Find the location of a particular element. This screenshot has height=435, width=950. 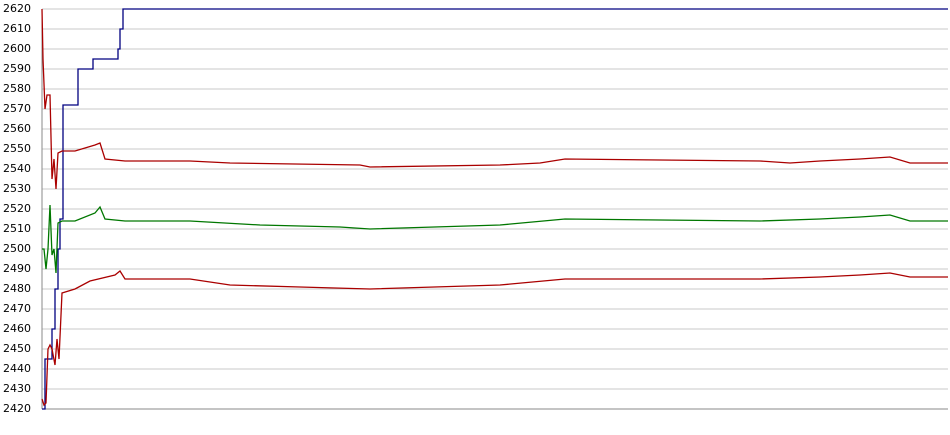

y-tick-label: 2510 is located at coordinates (17, 228).